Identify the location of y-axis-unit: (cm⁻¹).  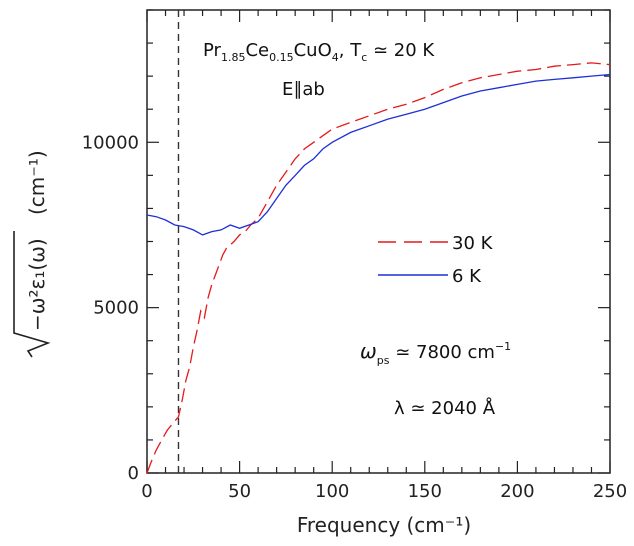
(37, 182).